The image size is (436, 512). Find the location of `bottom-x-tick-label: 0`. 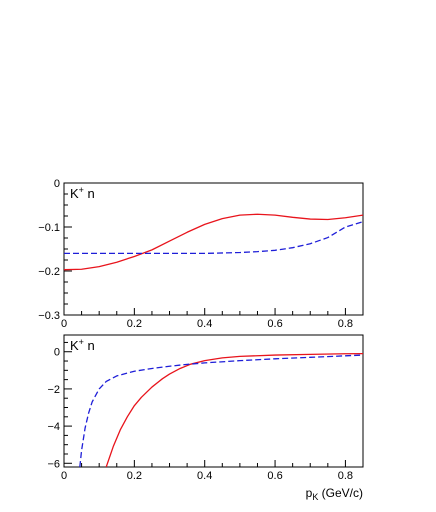

bottom-x-tick-label: 0 is located at coordinates (64, 476).